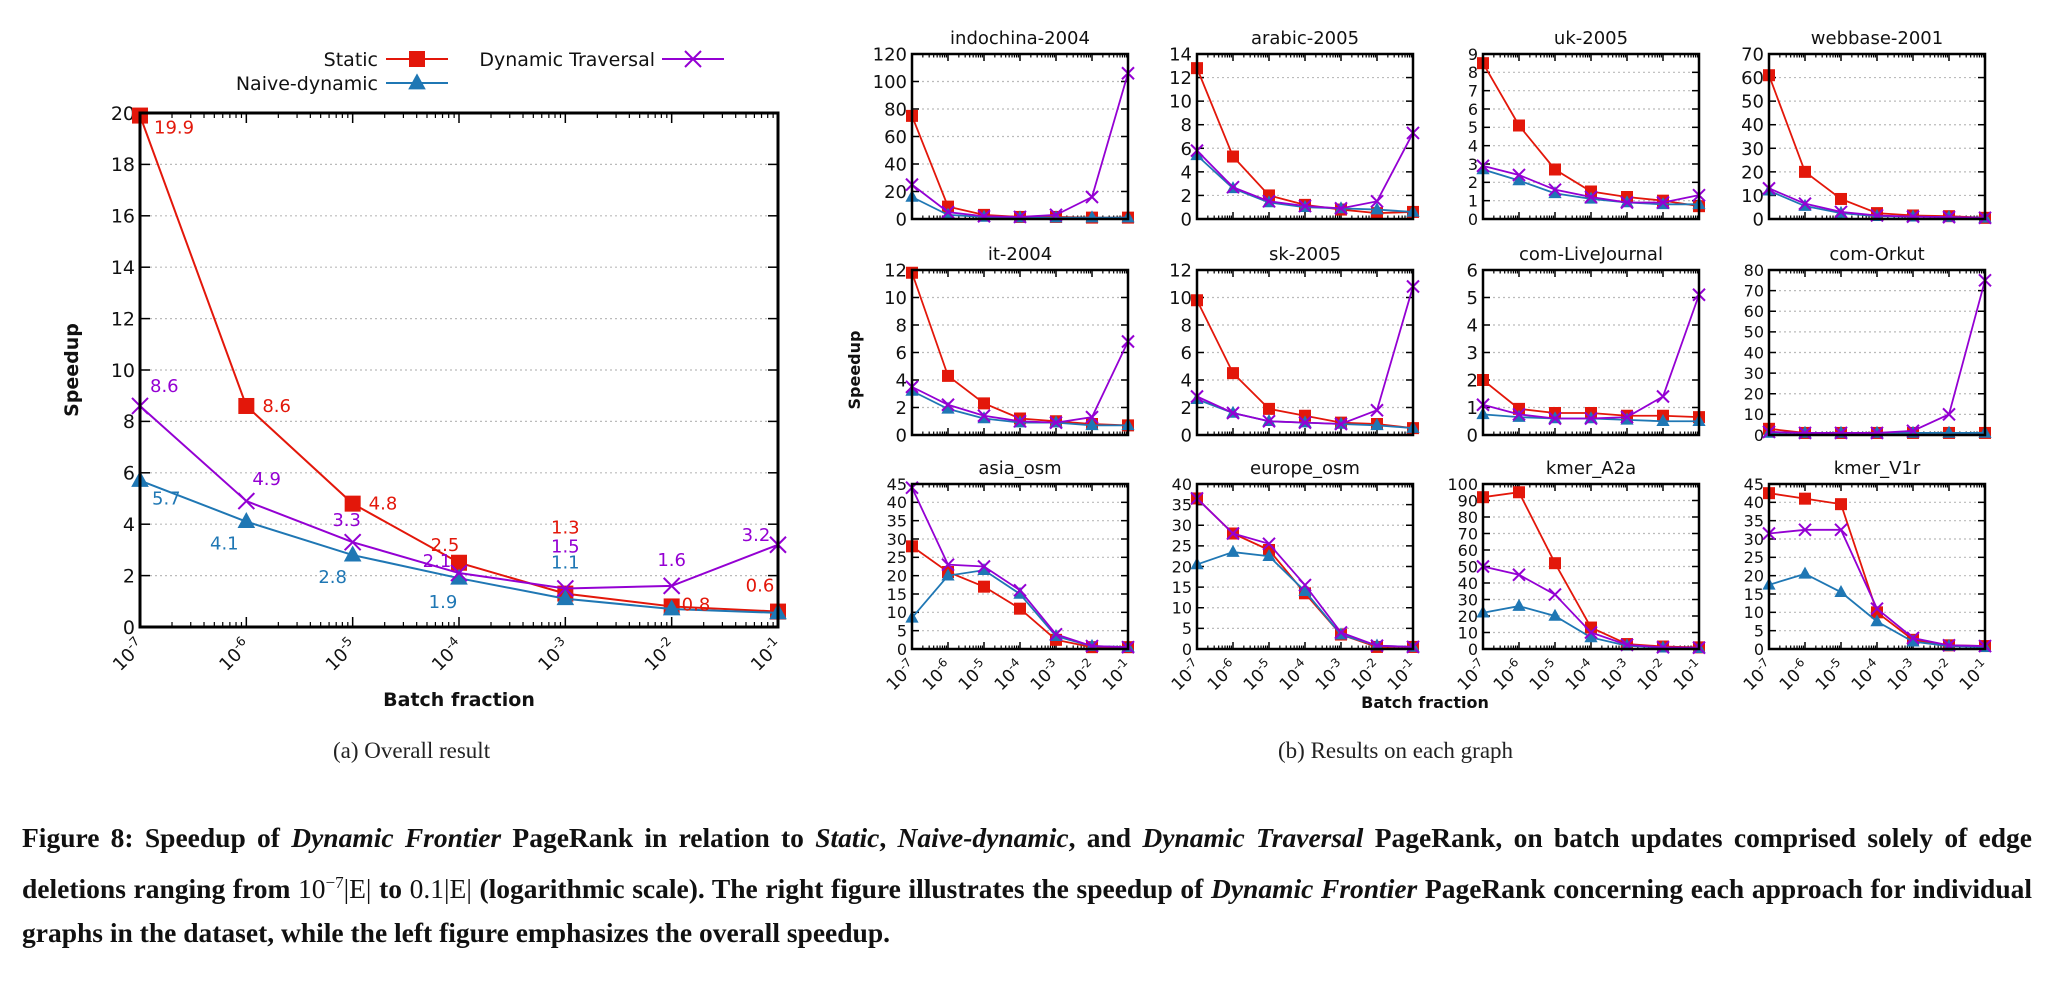 The width and height of the screenshot is (2048, 1005). I want to click on caption-math: 0.1|E|, so click(440, 888).